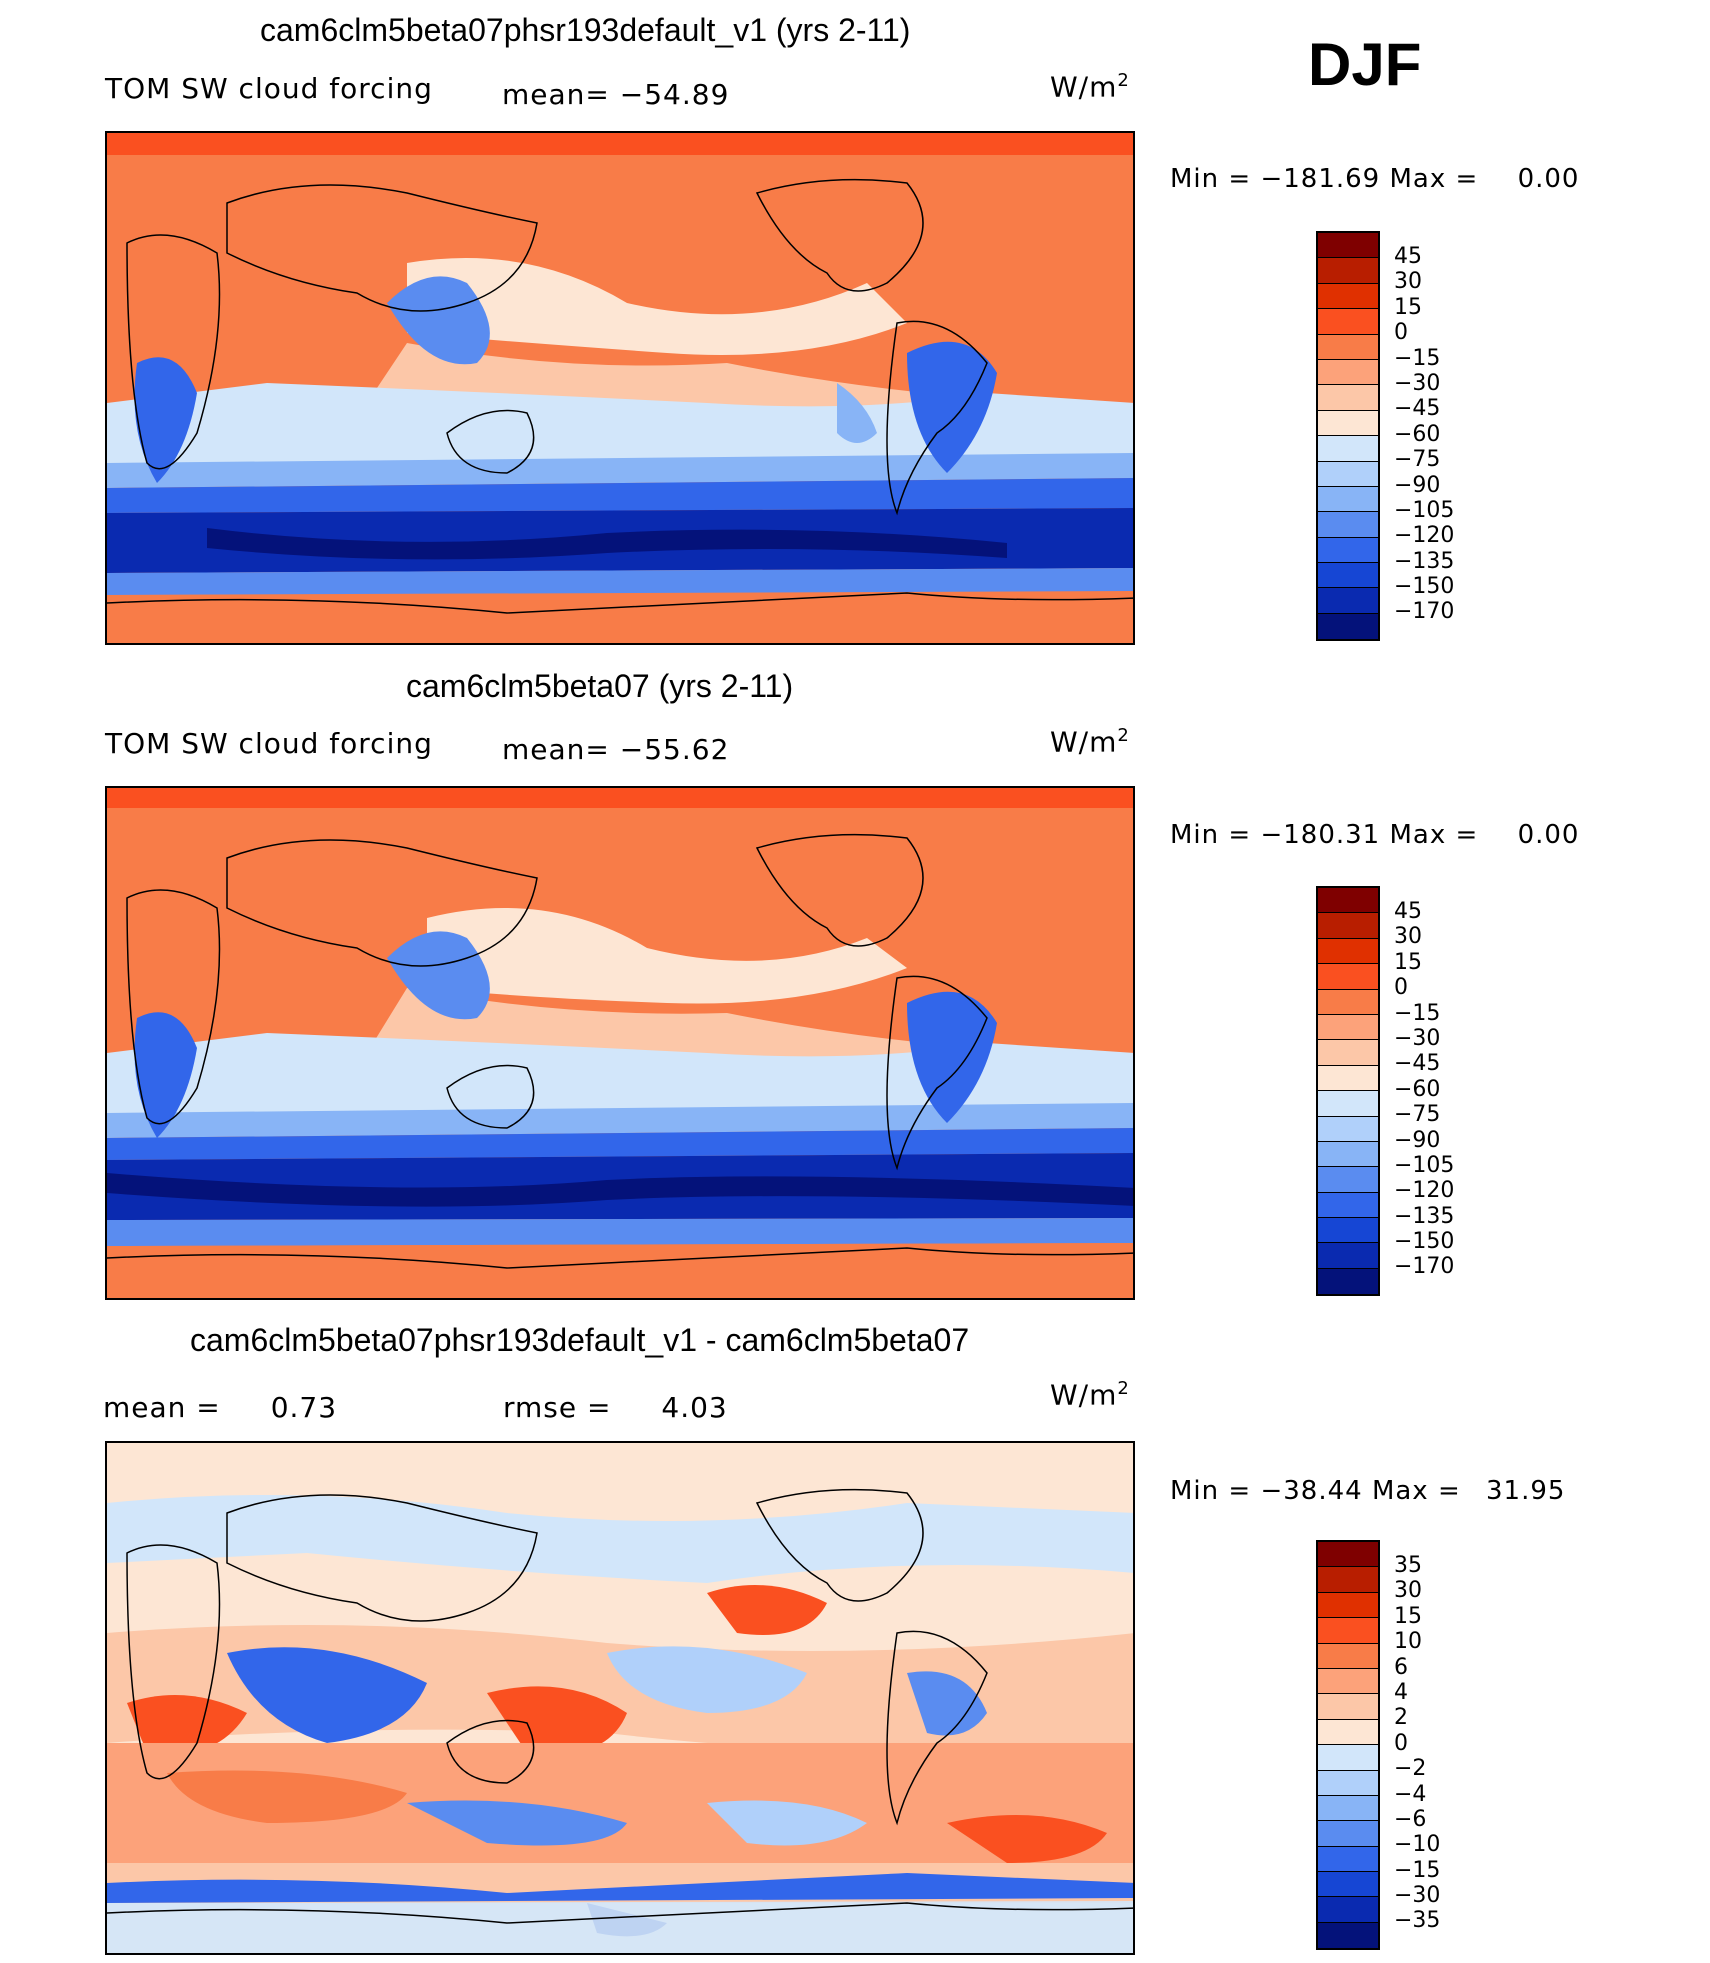  I want to click on panel1-variable: TOM SW cloud forcing, so click(269, 88).